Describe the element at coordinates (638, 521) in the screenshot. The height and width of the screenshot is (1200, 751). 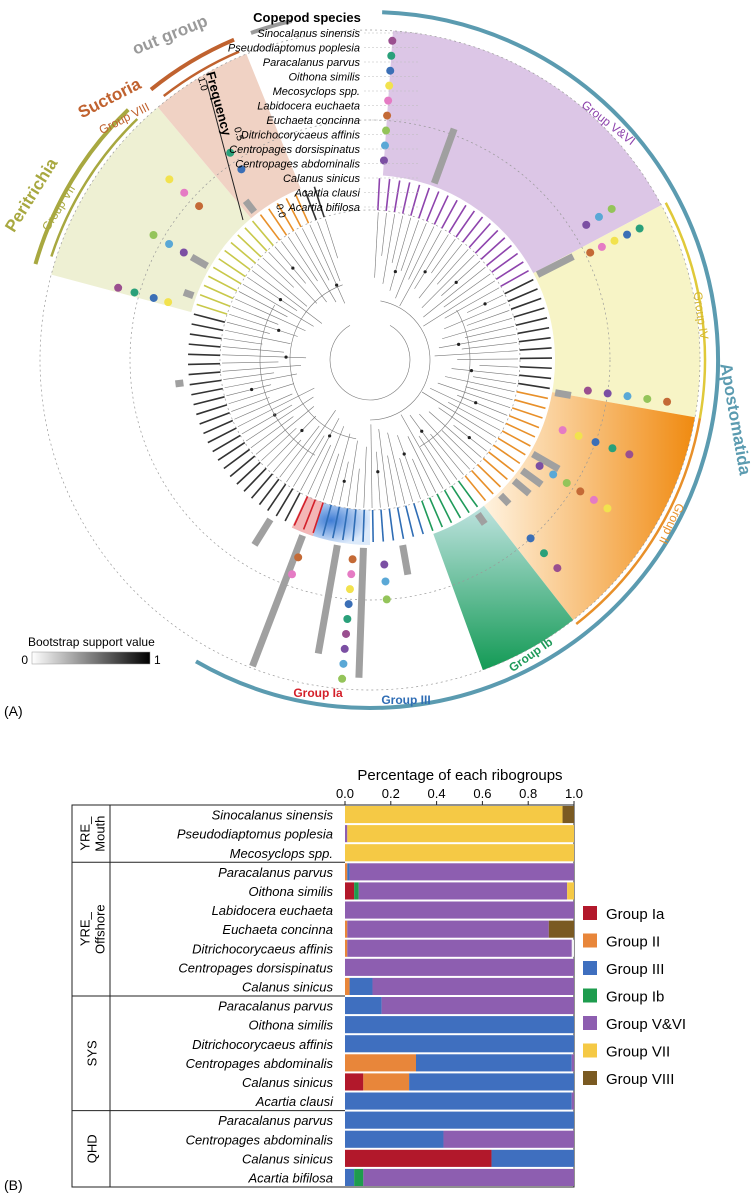
I see `group-ii-arc` at that location.